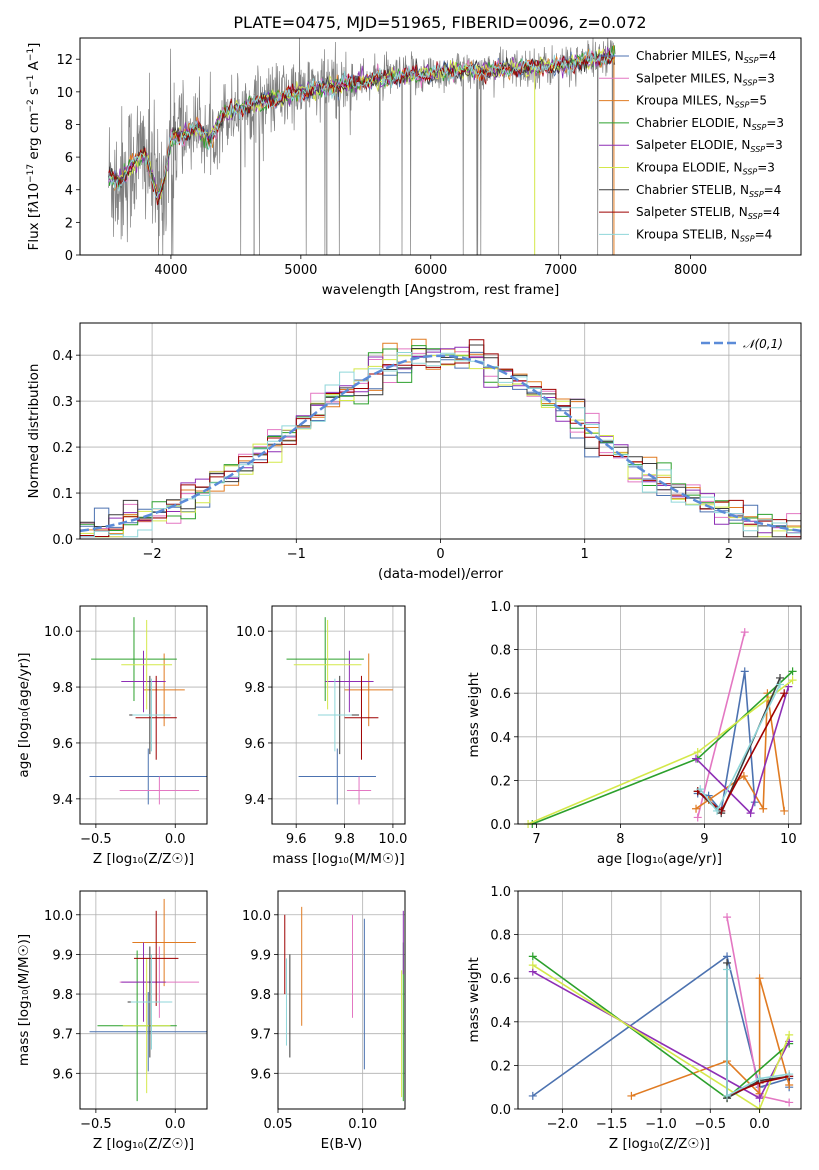 The height and width of the screenshot is (1170, 819). I want to click on x-tick-label: 6000, so click(430, 270).